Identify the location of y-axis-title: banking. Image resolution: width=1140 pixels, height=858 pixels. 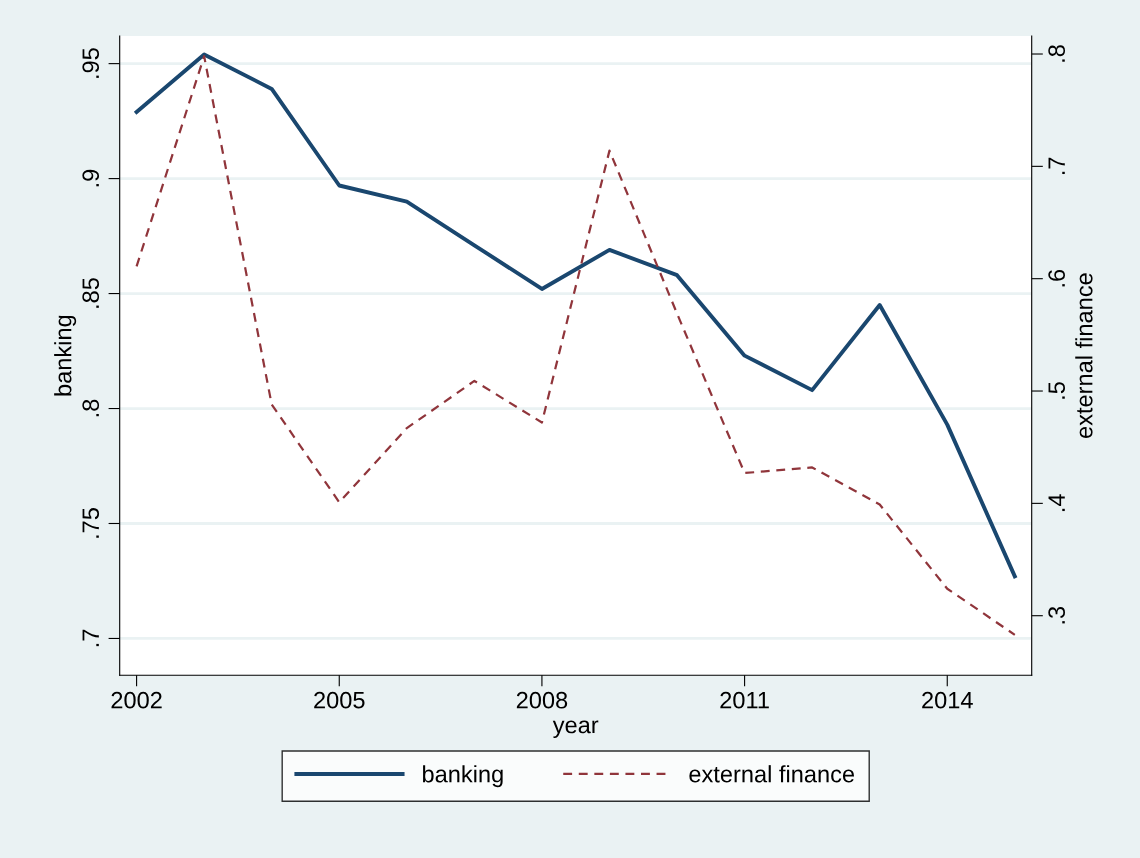
(65, 355).